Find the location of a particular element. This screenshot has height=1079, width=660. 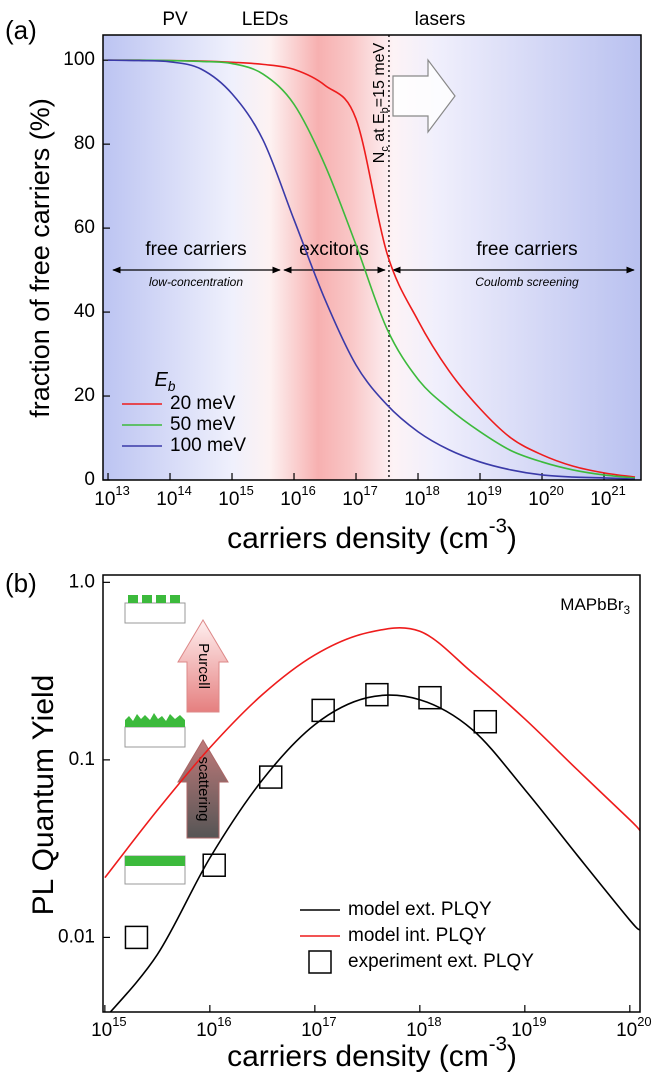

legend-label: 50 meV is located at coordinates (203, 424).